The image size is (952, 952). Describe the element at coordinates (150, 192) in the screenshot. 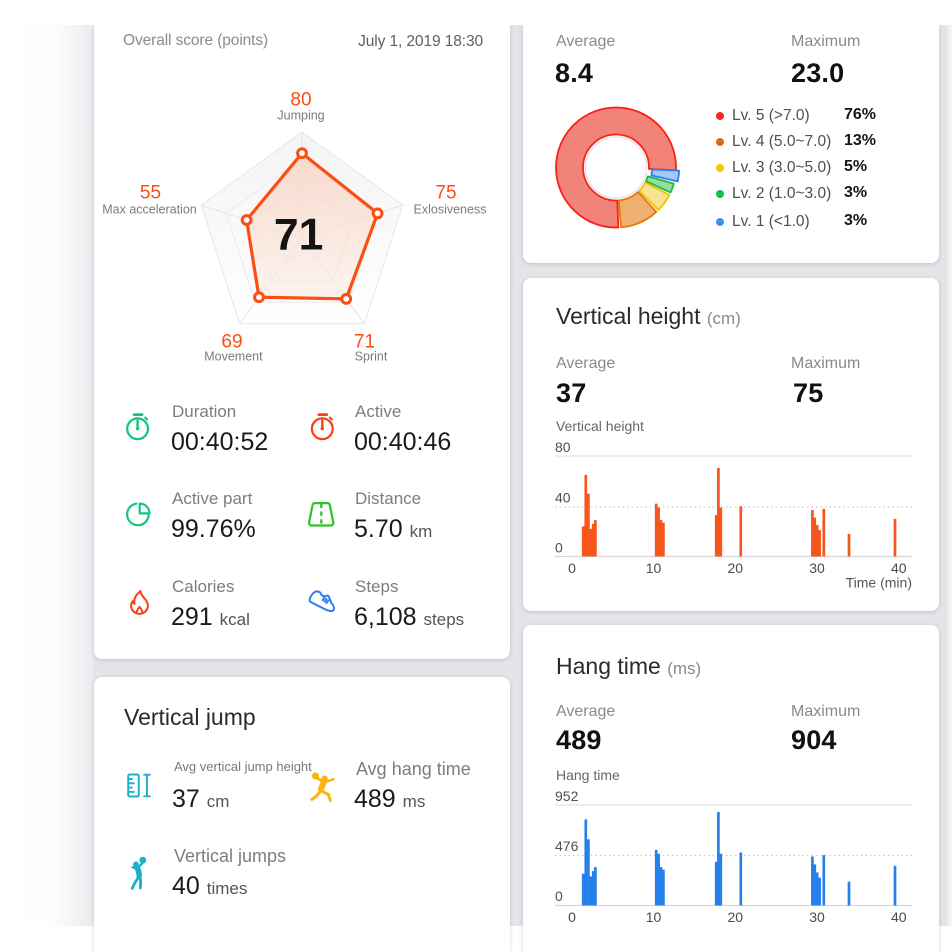

I see `svg-text: 55` at that location.